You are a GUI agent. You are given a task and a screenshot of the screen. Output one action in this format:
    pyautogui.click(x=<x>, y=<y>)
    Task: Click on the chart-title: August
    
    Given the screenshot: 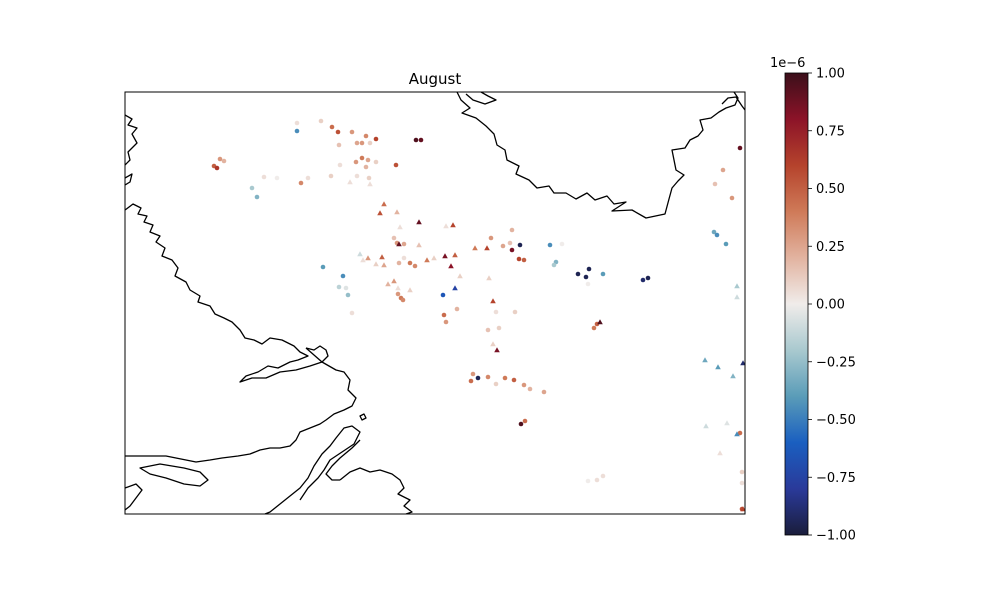 What is the action you would take?
    pyautogui.click(x=435, y=79)
    